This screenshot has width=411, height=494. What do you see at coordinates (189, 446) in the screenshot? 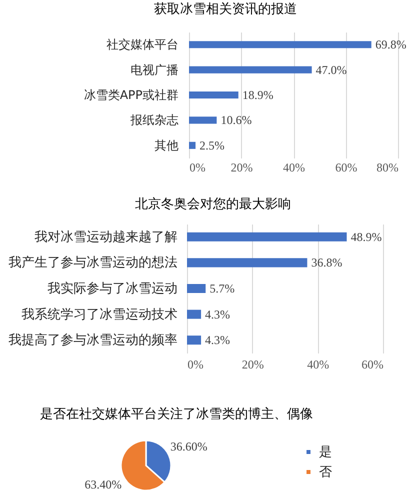
I see `data-label: 36.60%` at bounding box center [189, 446].